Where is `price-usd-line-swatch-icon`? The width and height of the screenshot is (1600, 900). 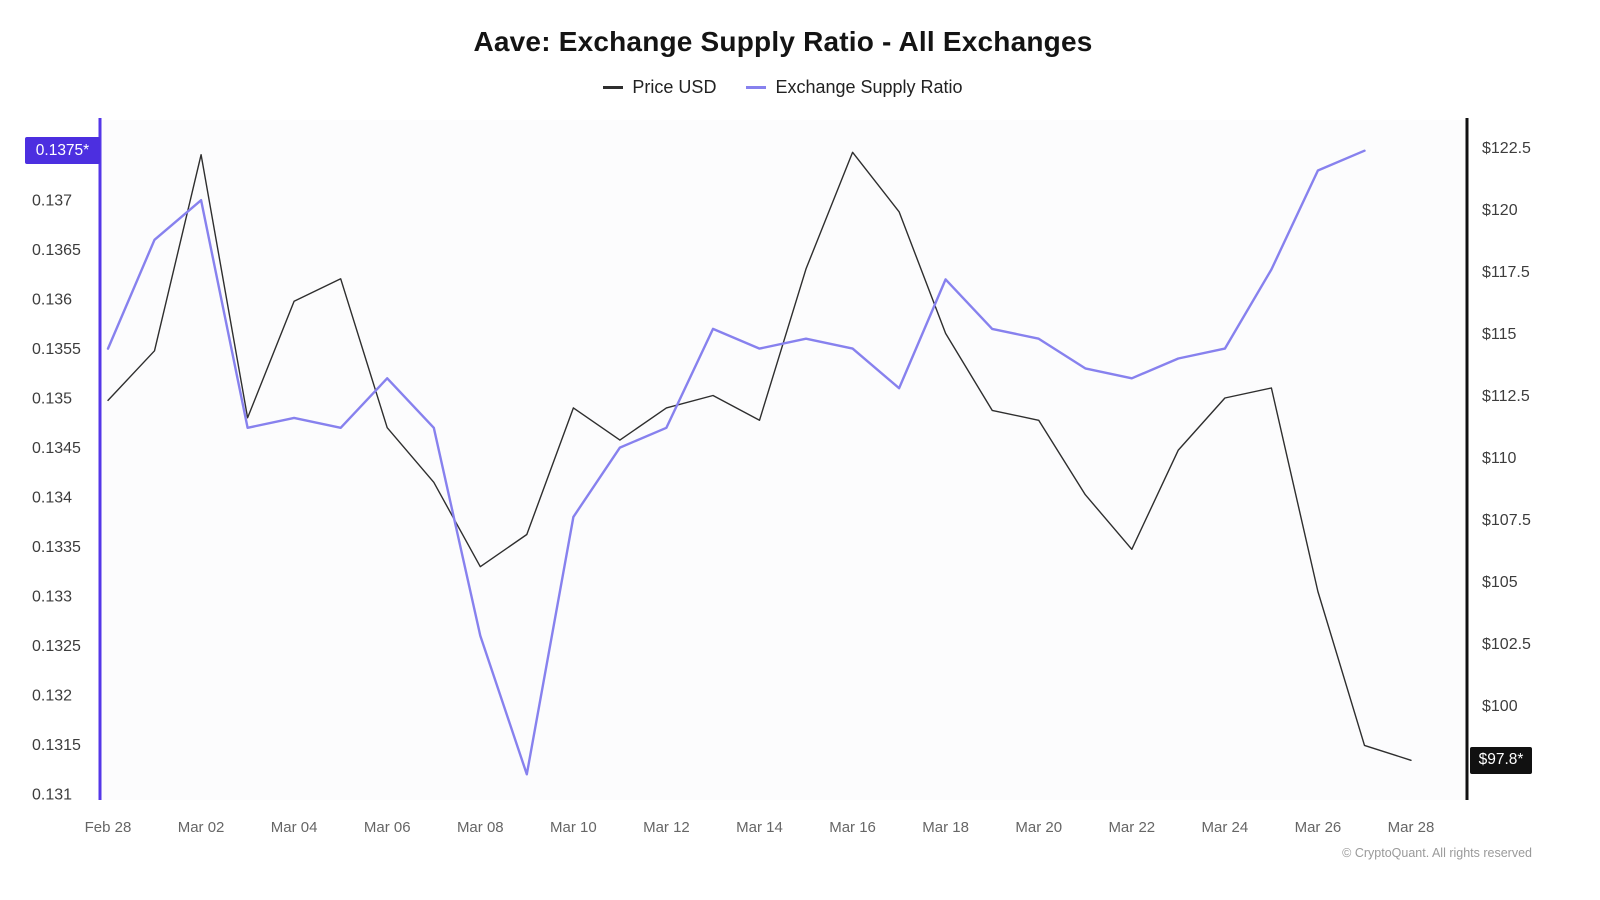 price-usd-line-swatch-icon is located at coordinates (613, 87).